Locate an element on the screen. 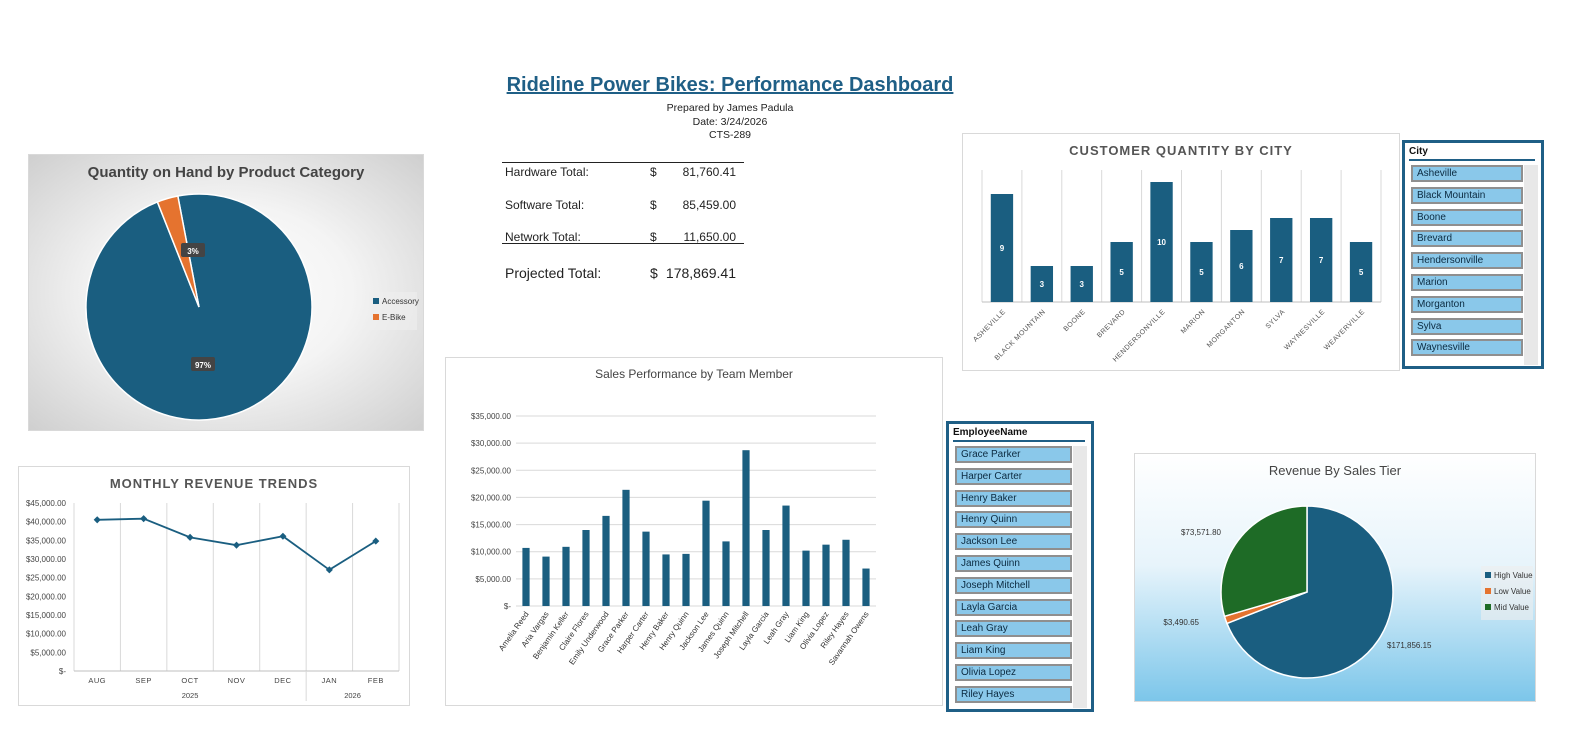 The width and height of the screenshot is (1585, 747). sales-ytick: $20,000.00 is located at coordinates (491, 497).